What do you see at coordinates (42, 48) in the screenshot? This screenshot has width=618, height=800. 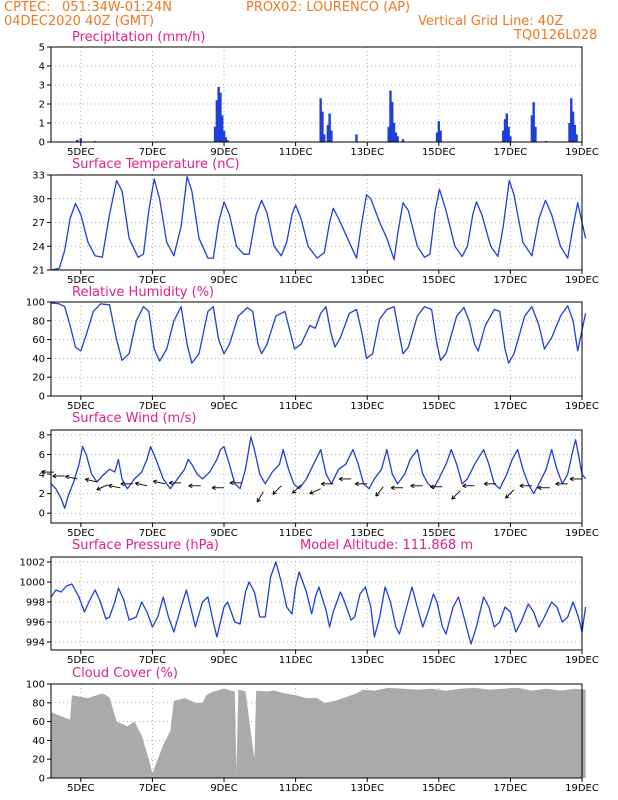 I see `y-tick-label: 5` at bounding box center [42, 48].